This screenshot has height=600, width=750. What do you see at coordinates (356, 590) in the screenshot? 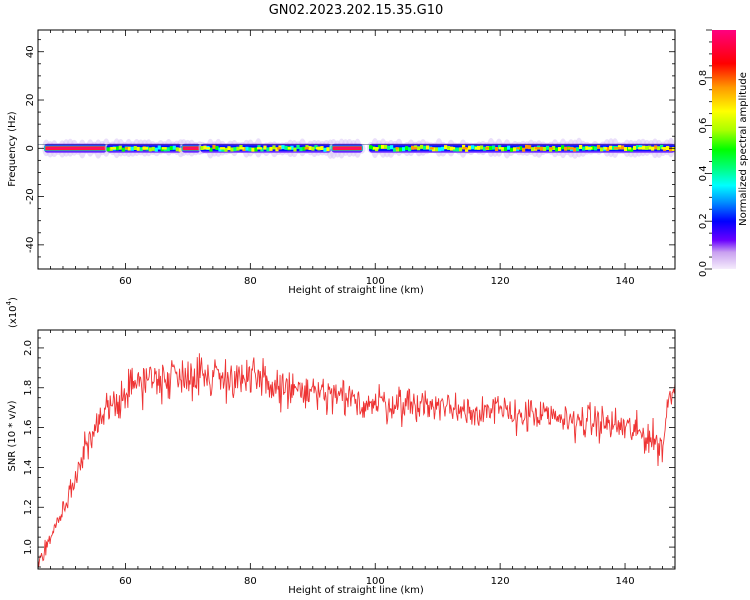
I see `snr-x-label: Height of straight line (km)` at bounding box center [356, 590].